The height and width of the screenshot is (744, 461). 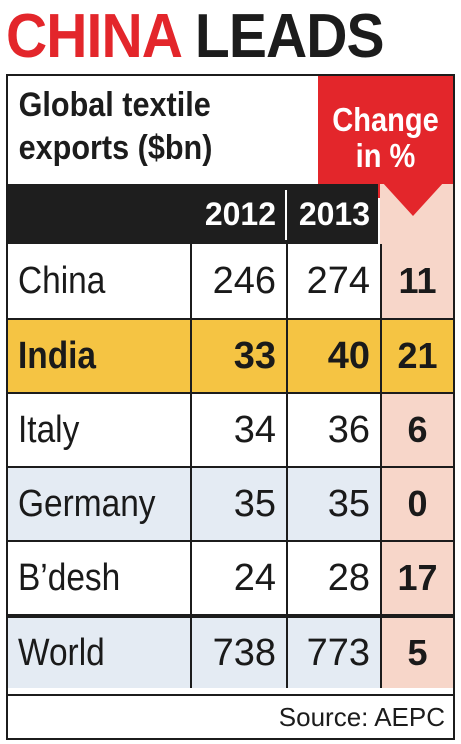 I want to click on value-2012: 738, so click(x=238, y=653).